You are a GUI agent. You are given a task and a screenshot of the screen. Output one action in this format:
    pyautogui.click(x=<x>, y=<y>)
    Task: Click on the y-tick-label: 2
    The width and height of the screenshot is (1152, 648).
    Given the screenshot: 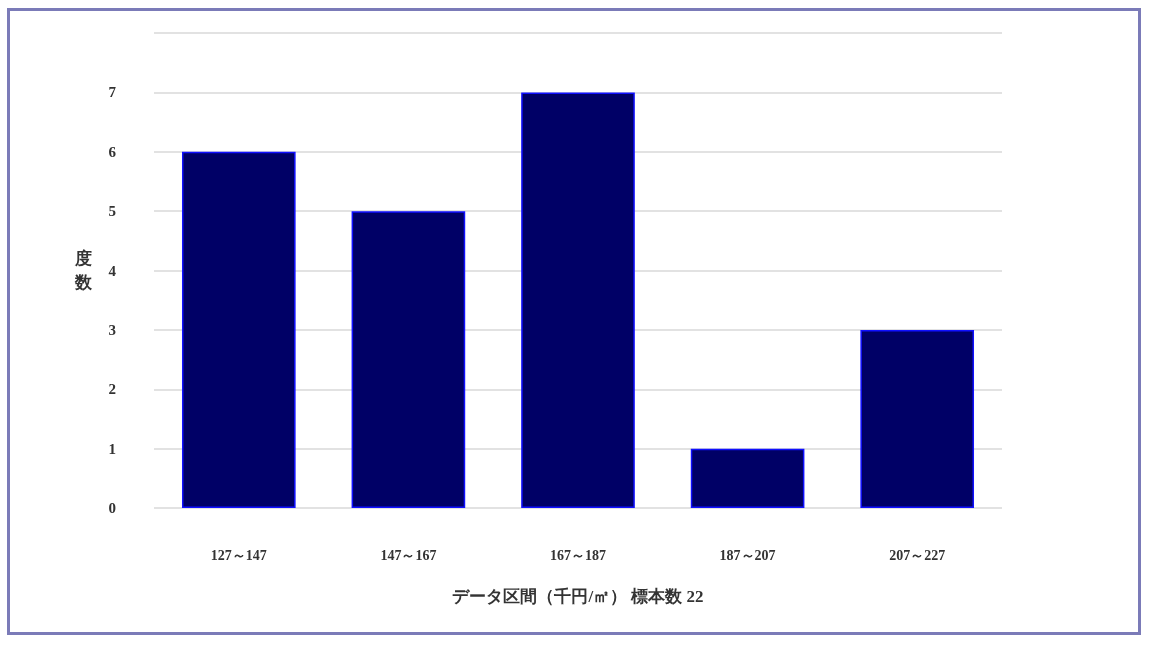 What is the action you would take?
    pyautogui.click(x=112, y=389)
    